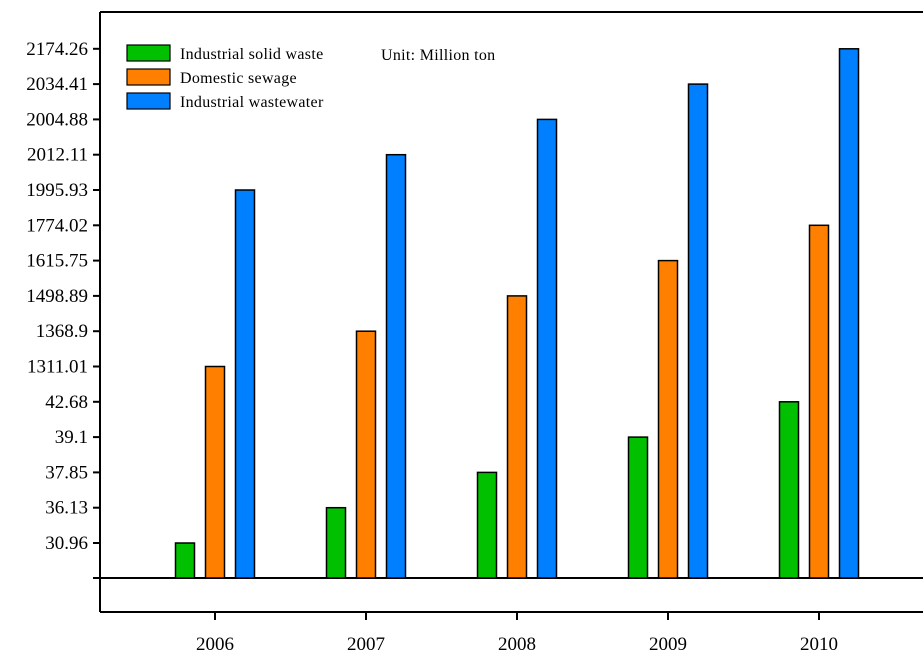 The height and width of the screenshot is (656, 923). Describe the element at coordinates (66, 508) in the screenshot. I see `y-tick-label: 36.13` at that location.